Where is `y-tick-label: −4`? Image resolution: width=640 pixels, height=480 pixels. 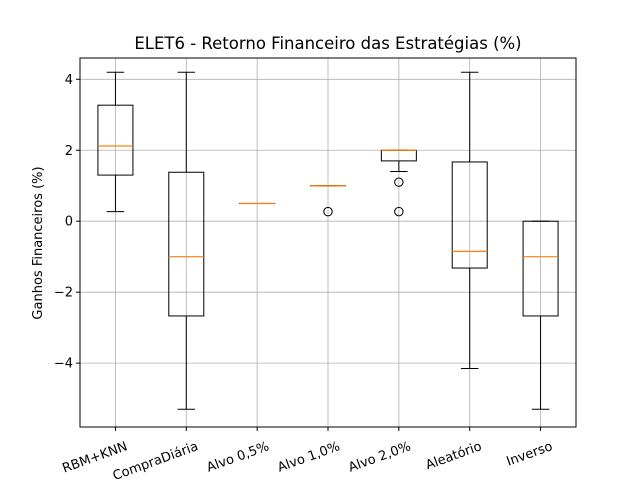 y-tick-label: −4 is located at coordinates (63, 364).